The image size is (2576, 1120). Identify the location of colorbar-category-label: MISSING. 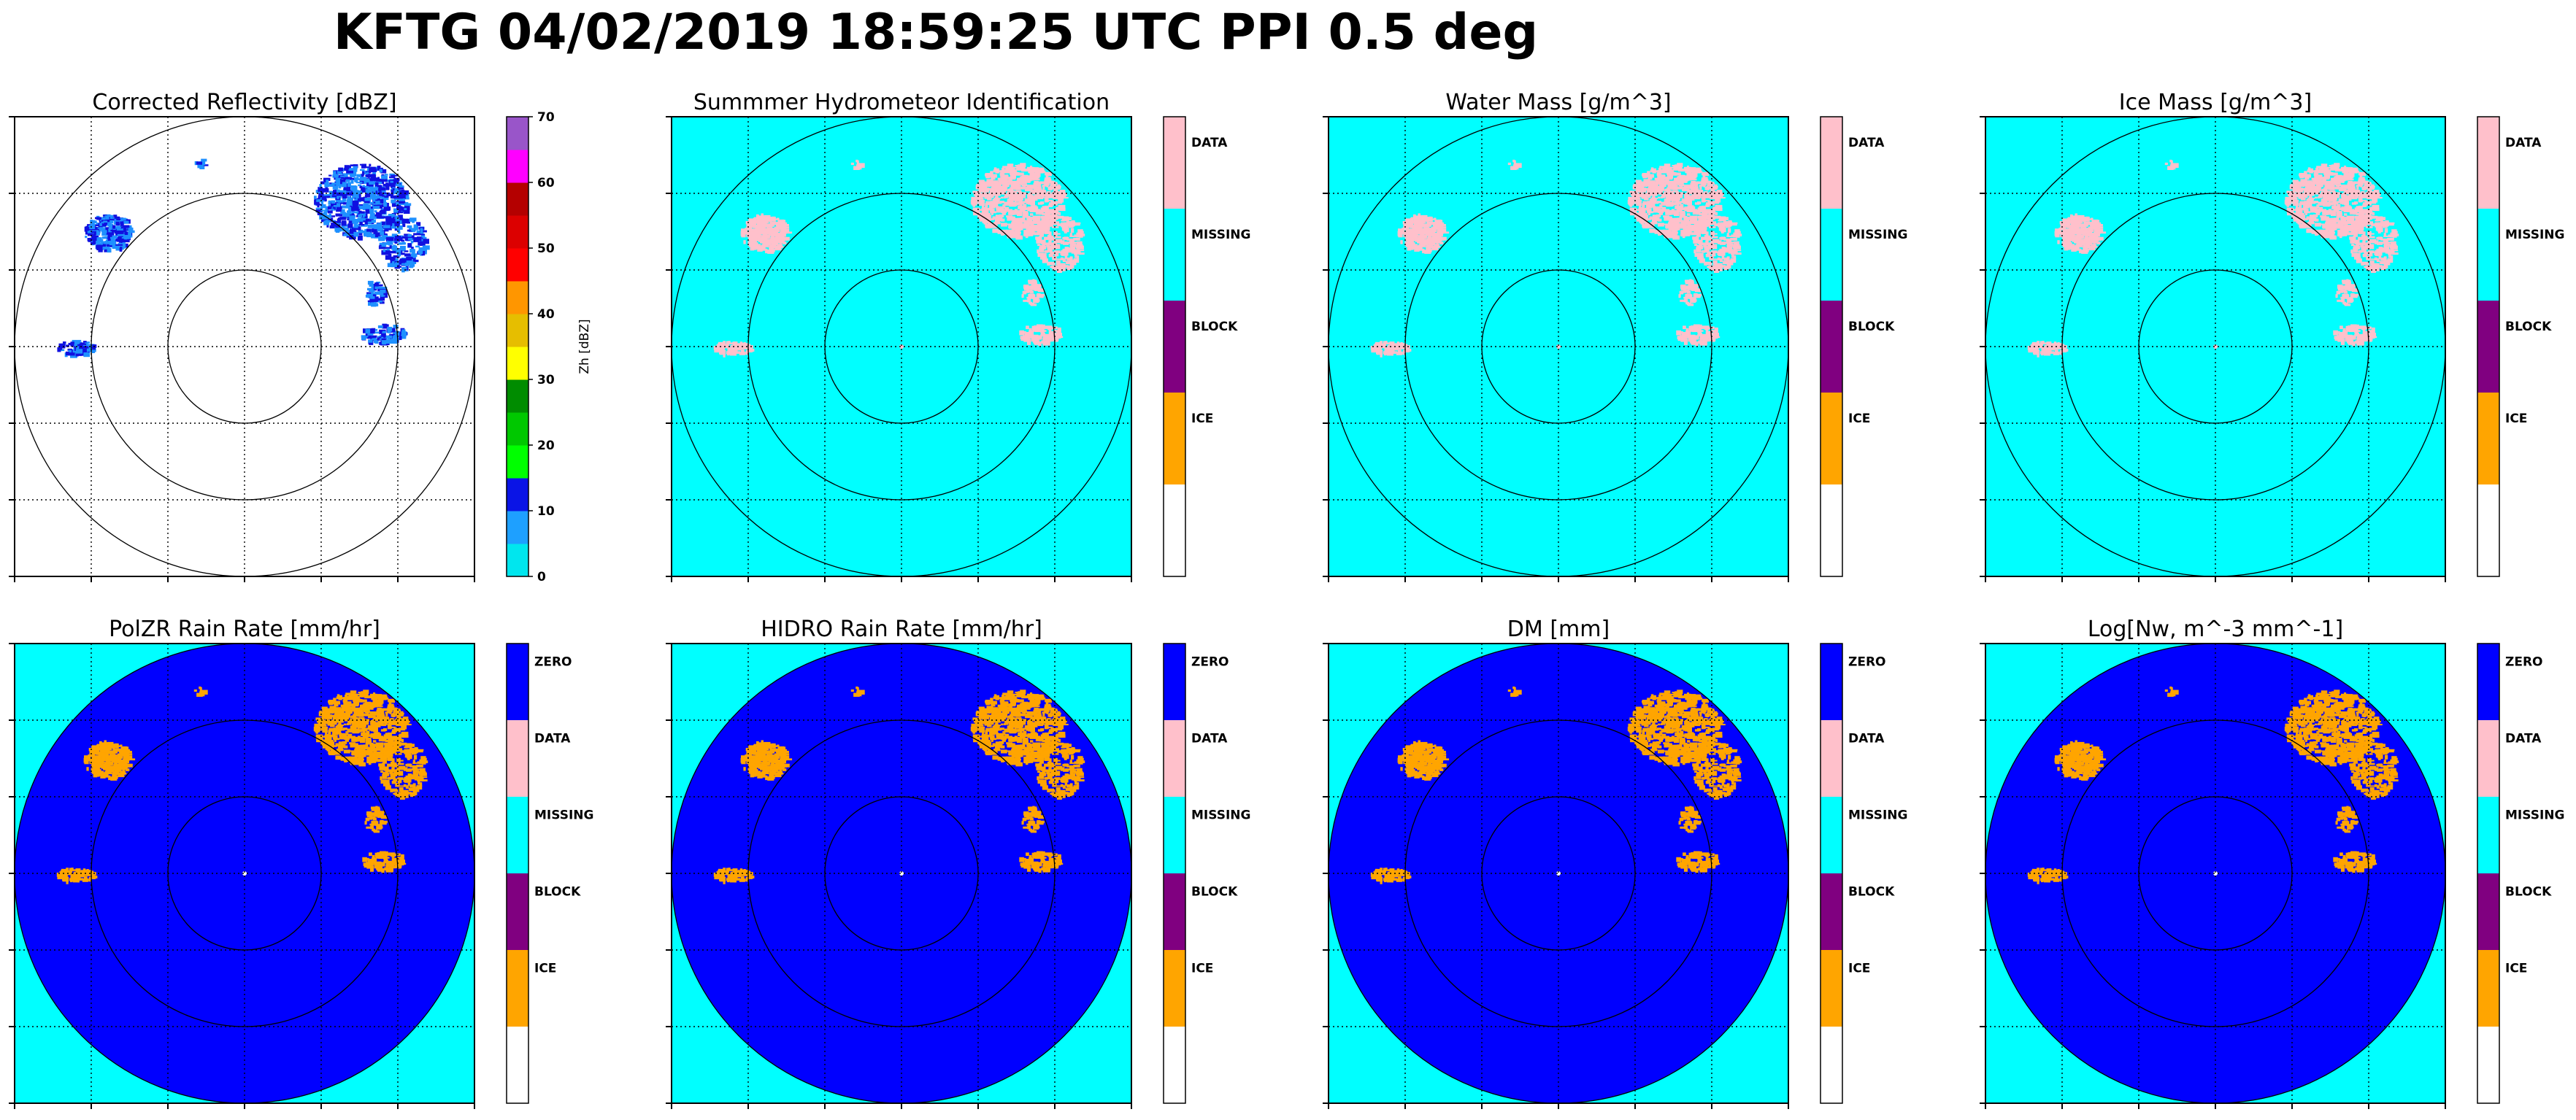
(1220, 235).